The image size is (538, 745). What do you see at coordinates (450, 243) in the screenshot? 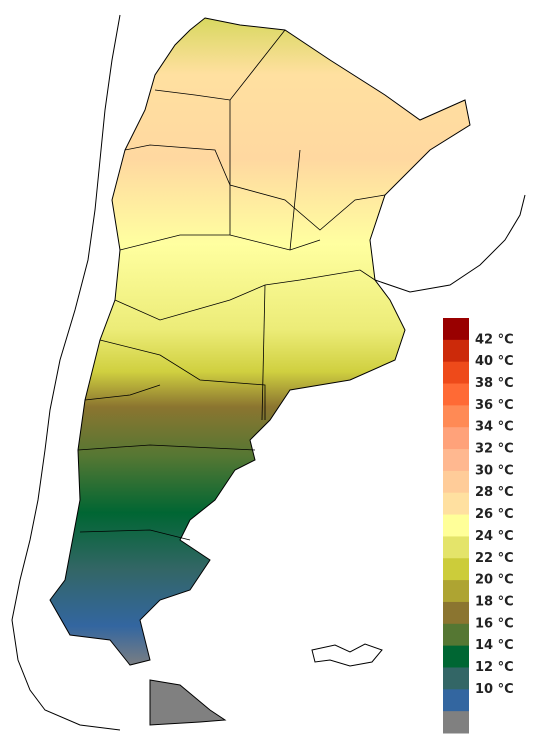
I see `uruguay-coast` at bounding box center [450, 243].